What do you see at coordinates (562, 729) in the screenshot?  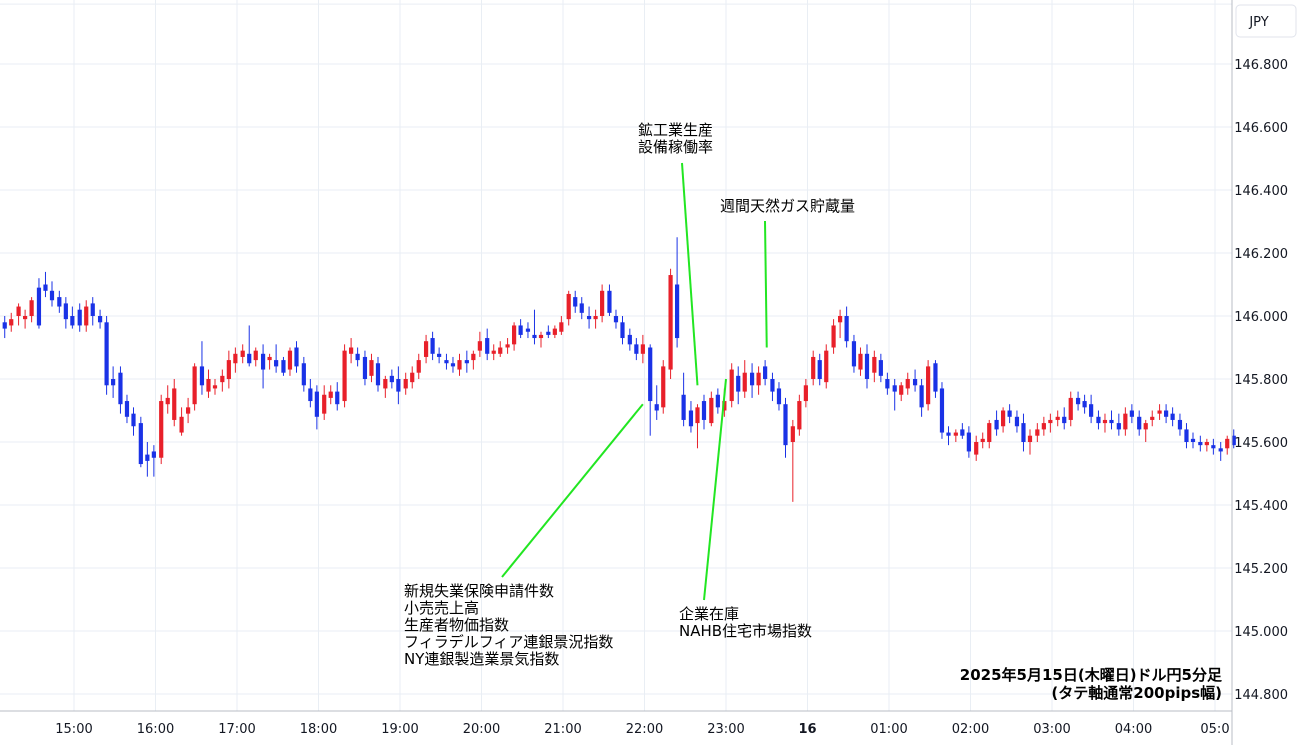 I see `x-tick-label: 21:00` at bounding box center [562, 729].